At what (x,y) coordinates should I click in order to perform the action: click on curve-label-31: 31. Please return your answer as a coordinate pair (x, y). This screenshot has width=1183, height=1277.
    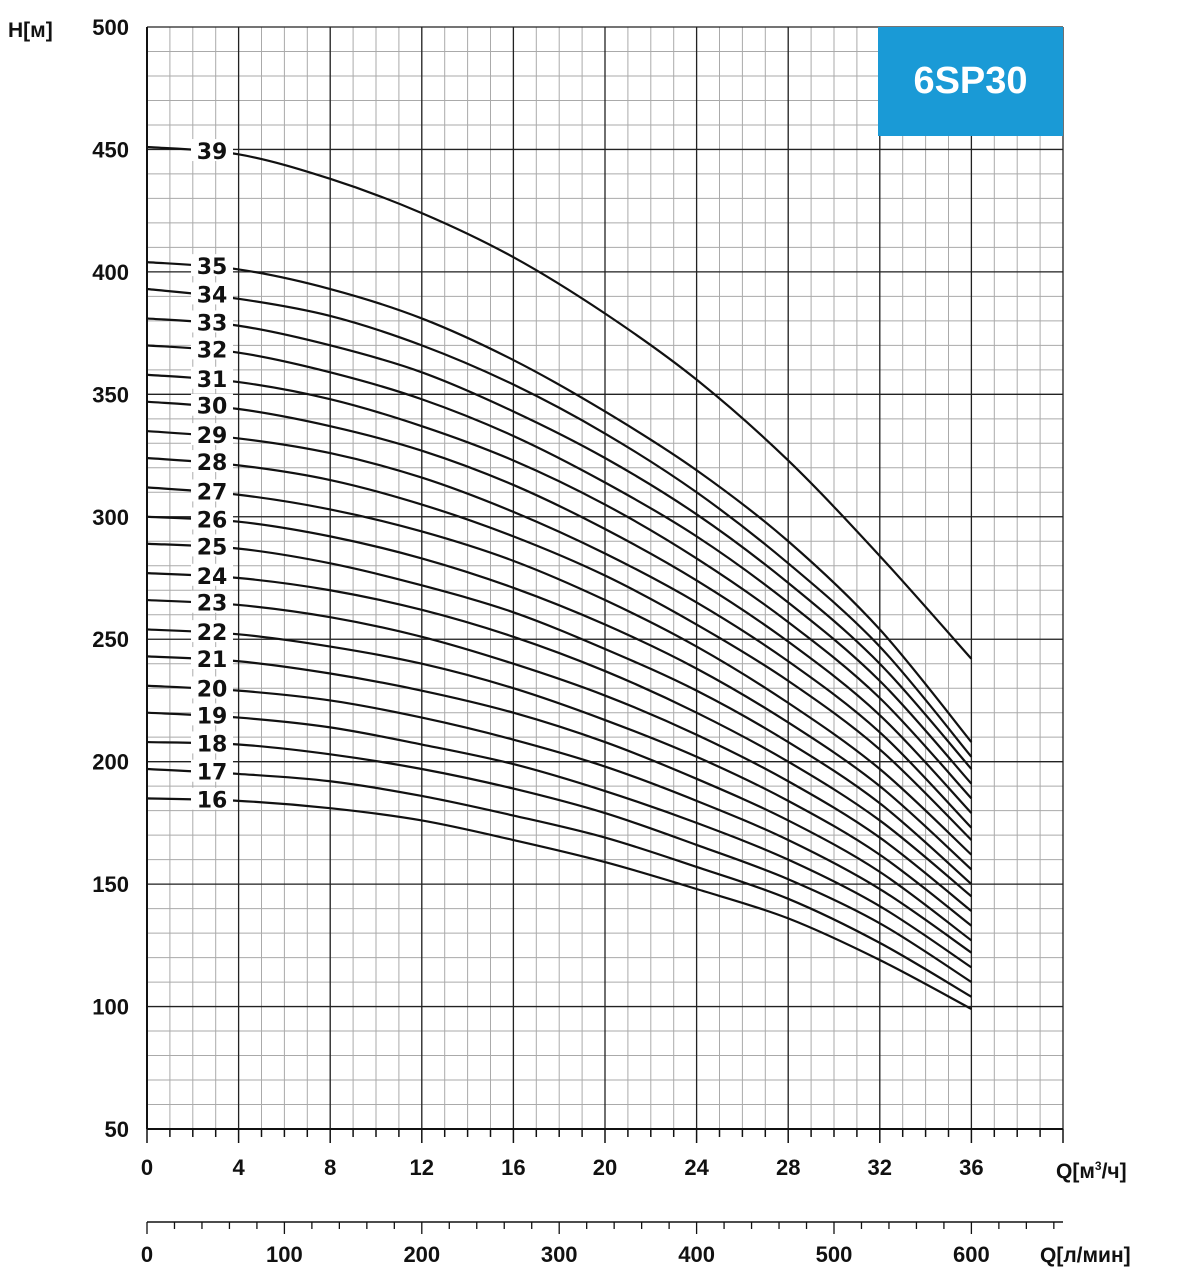
    Looking at the image, I should click on (212, 380).